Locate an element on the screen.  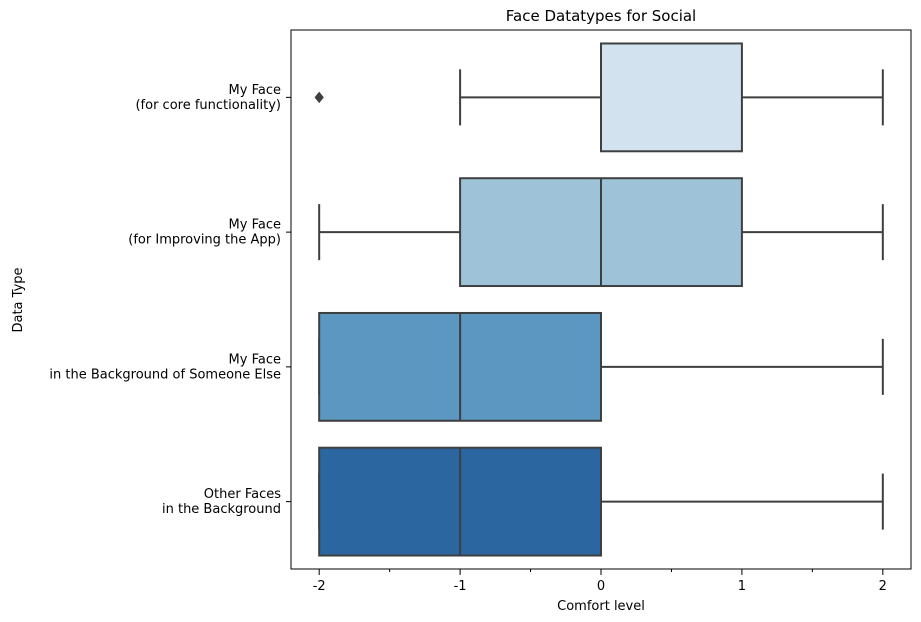
y-tick-label: Other Faces is located at coordinates (242, 494).